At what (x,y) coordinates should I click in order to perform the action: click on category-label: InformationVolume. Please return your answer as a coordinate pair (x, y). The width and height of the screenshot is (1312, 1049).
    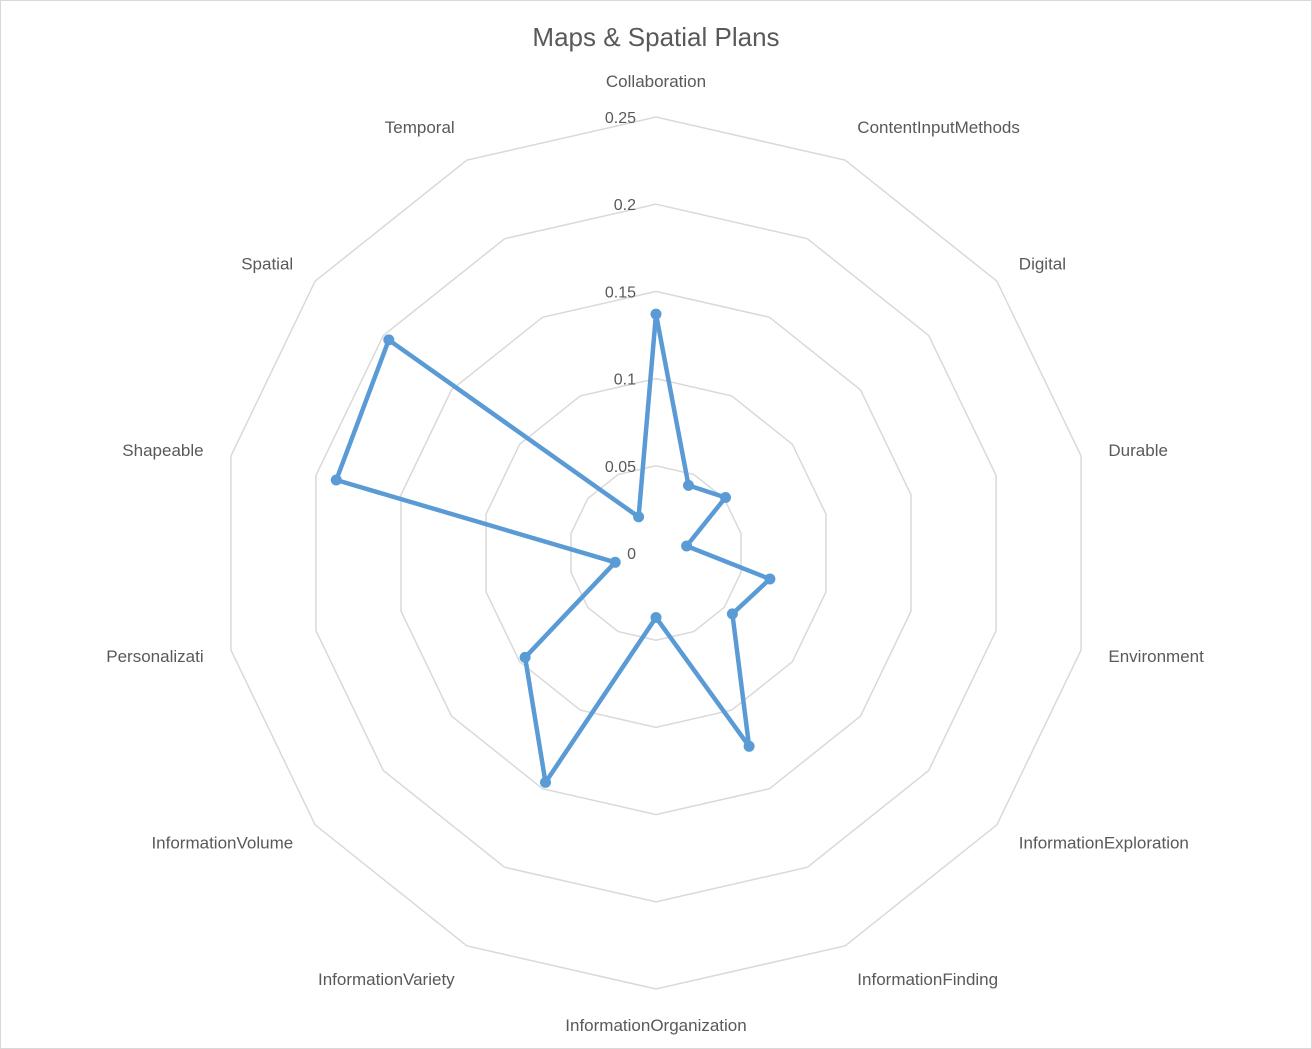
    Looking at the image, I should click on (222, 842).